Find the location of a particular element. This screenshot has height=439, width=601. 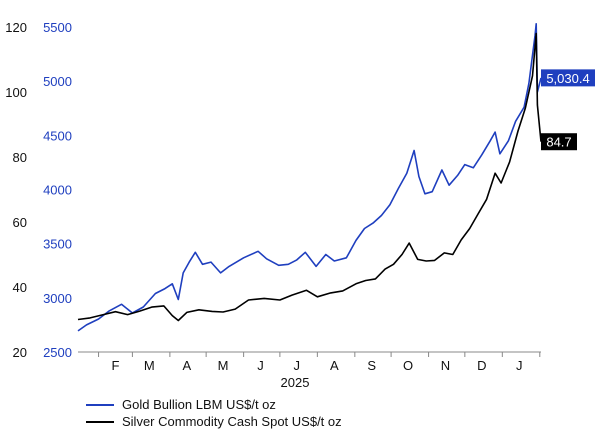

legend-item-silver: Silver Commodity Cash Spot US$/t oz is located at coordinates (296, 421).